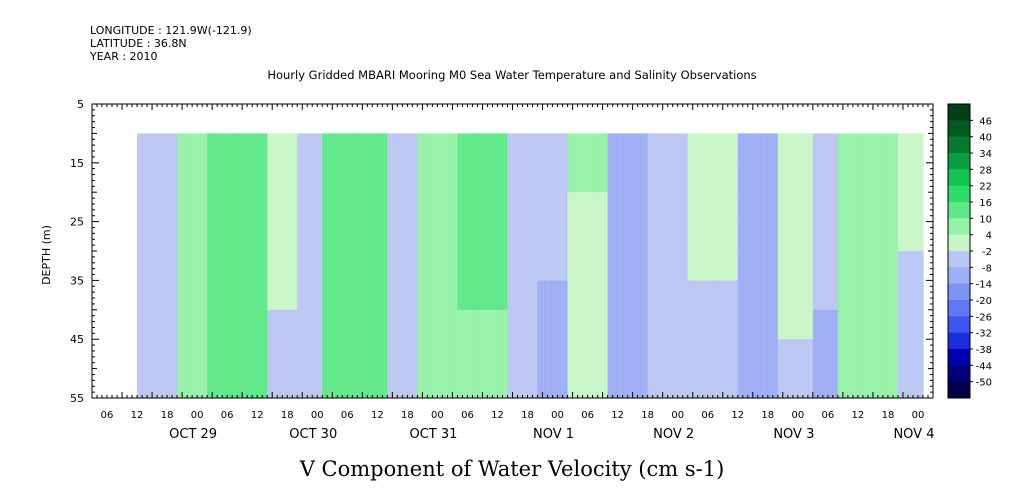 The width and height of the screenshot is (1009, 504). I want to click on colorbar-label: 46, so click(985, 121).